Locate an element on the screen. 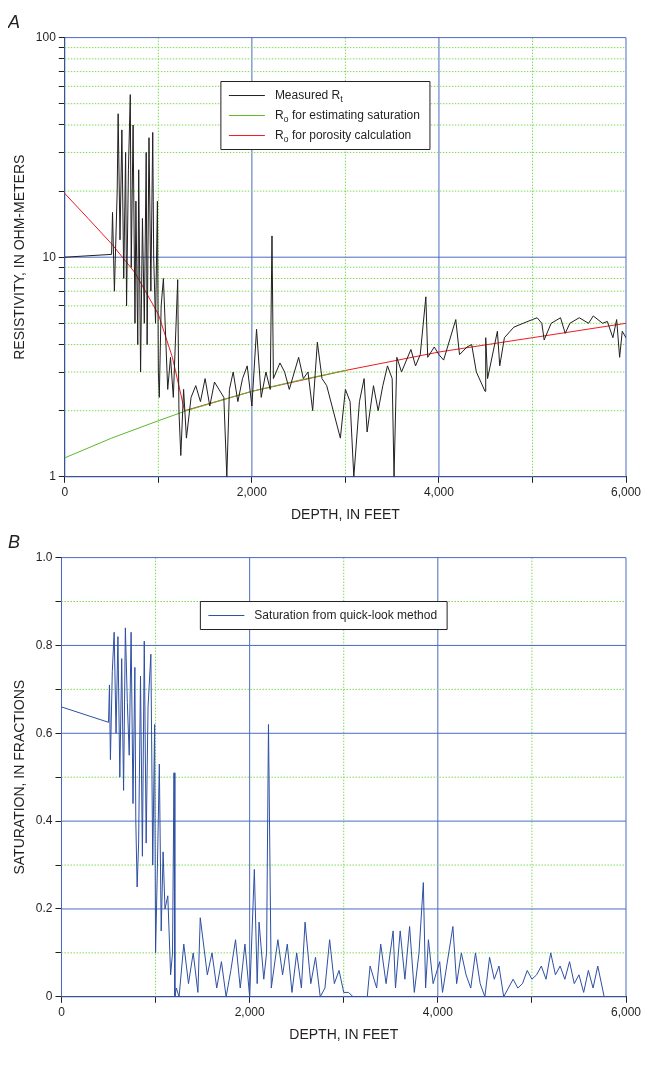 The image size is (656, 1078). y-tick-label: 0 is located at coordinates (49, 996).